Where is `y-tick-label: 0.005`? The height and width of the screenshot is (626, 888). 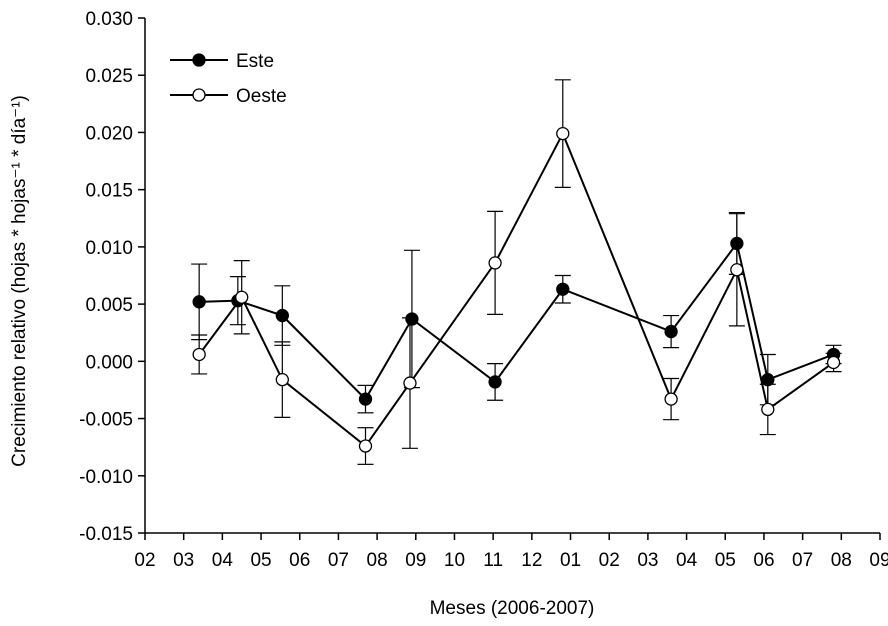 y-tick-label: 0.005 is located at coordinates (109, 305).